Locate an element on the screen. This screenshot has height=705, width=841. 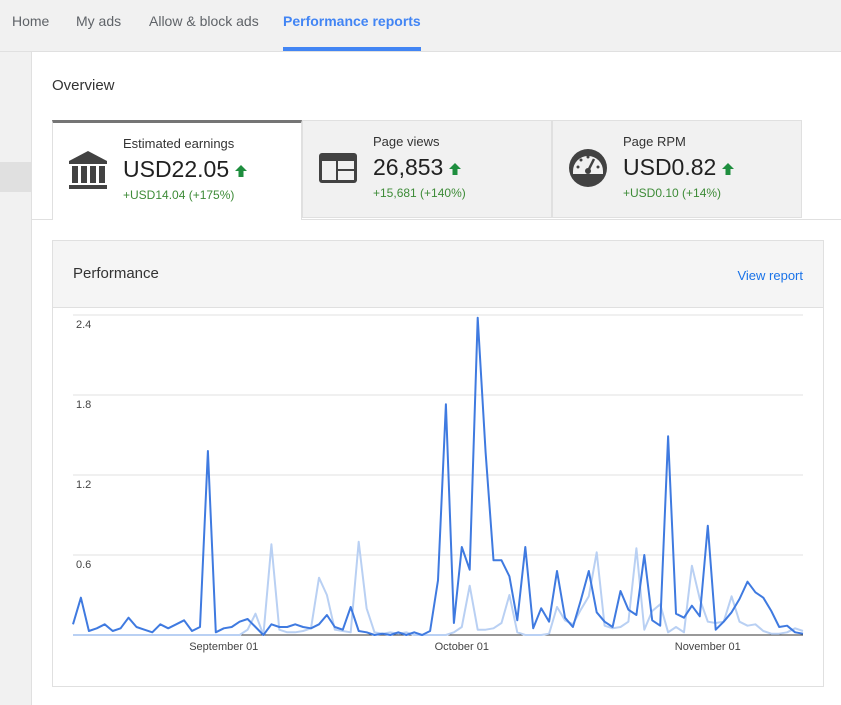
metric-value-text: USD22.05 is located at coordinates (176, 169).